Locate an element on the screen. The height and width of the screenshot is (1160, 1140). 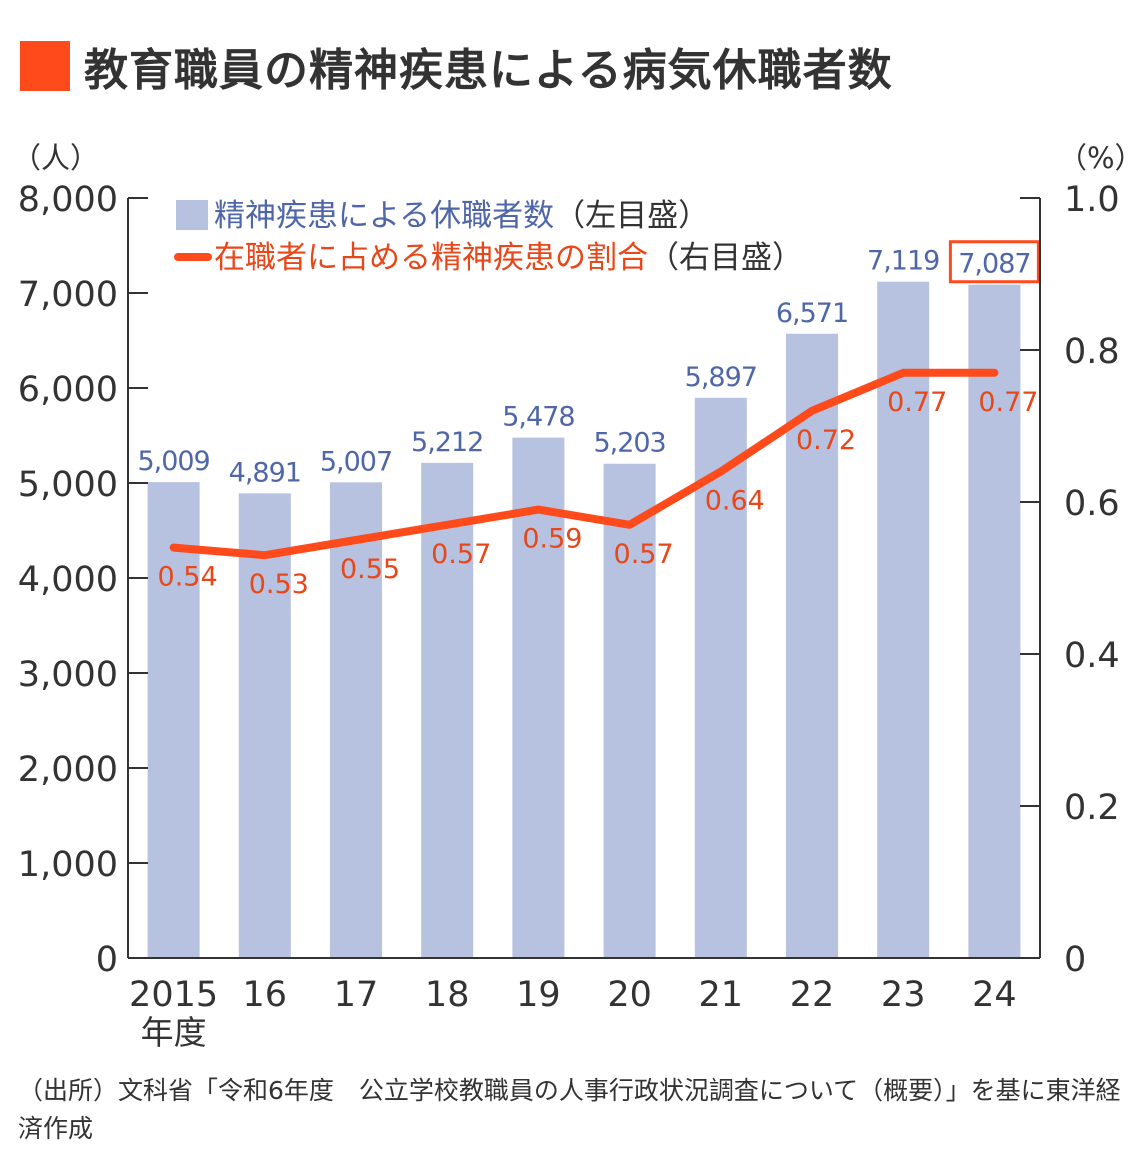
y-left-tick-label-8: 8,000 is located at coordinates (68, 200).